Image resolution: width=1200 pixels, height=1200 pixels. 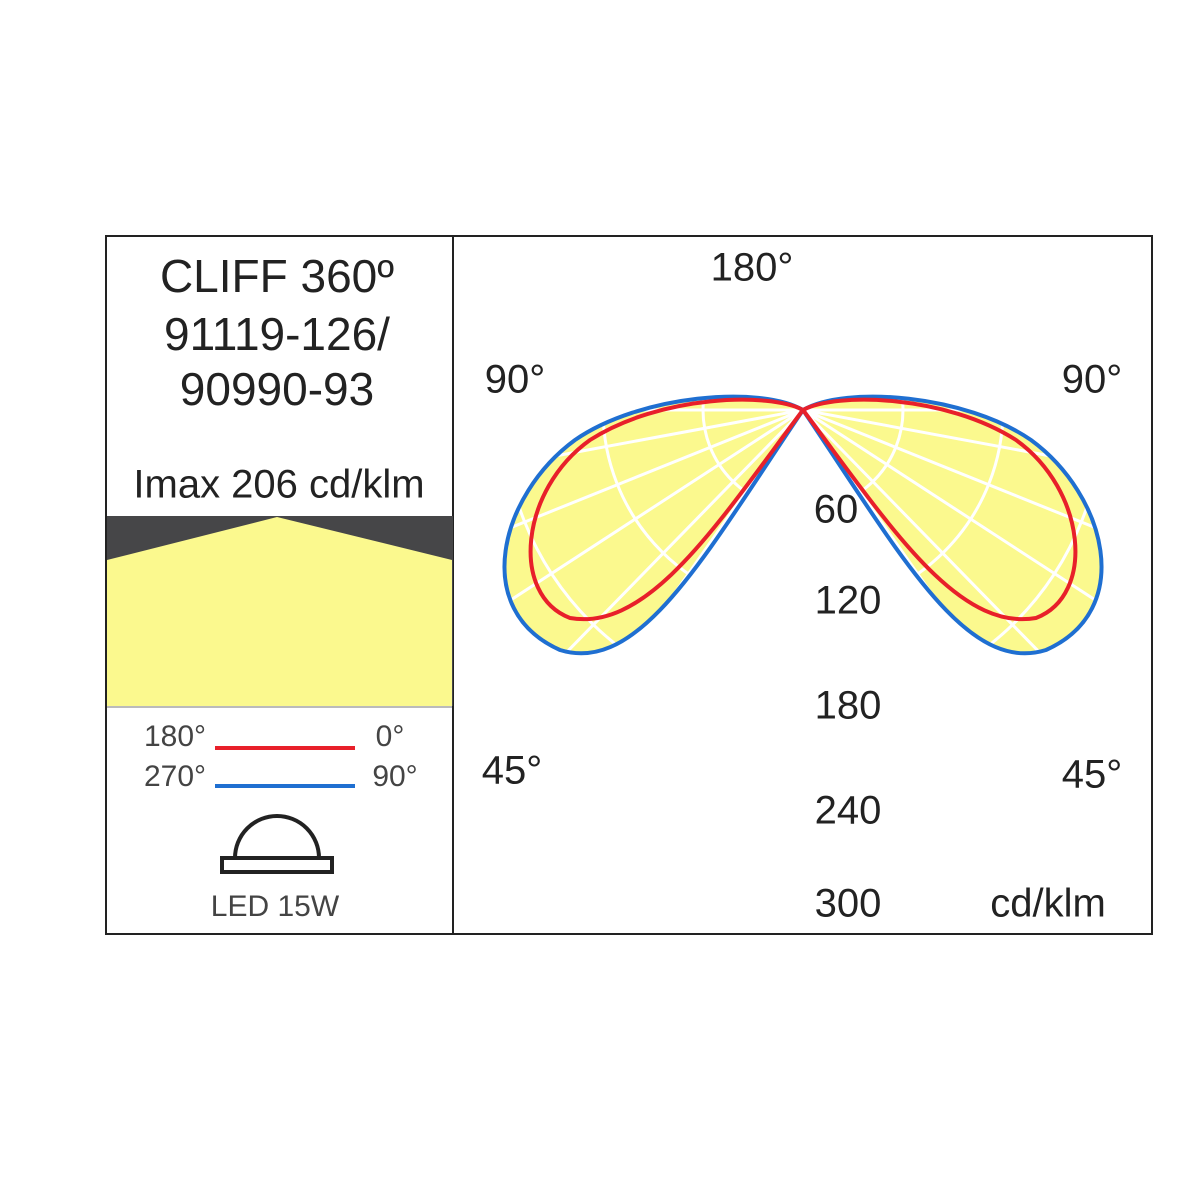 I want to click on lamp: LED 15W, so click(x=275, y=906).